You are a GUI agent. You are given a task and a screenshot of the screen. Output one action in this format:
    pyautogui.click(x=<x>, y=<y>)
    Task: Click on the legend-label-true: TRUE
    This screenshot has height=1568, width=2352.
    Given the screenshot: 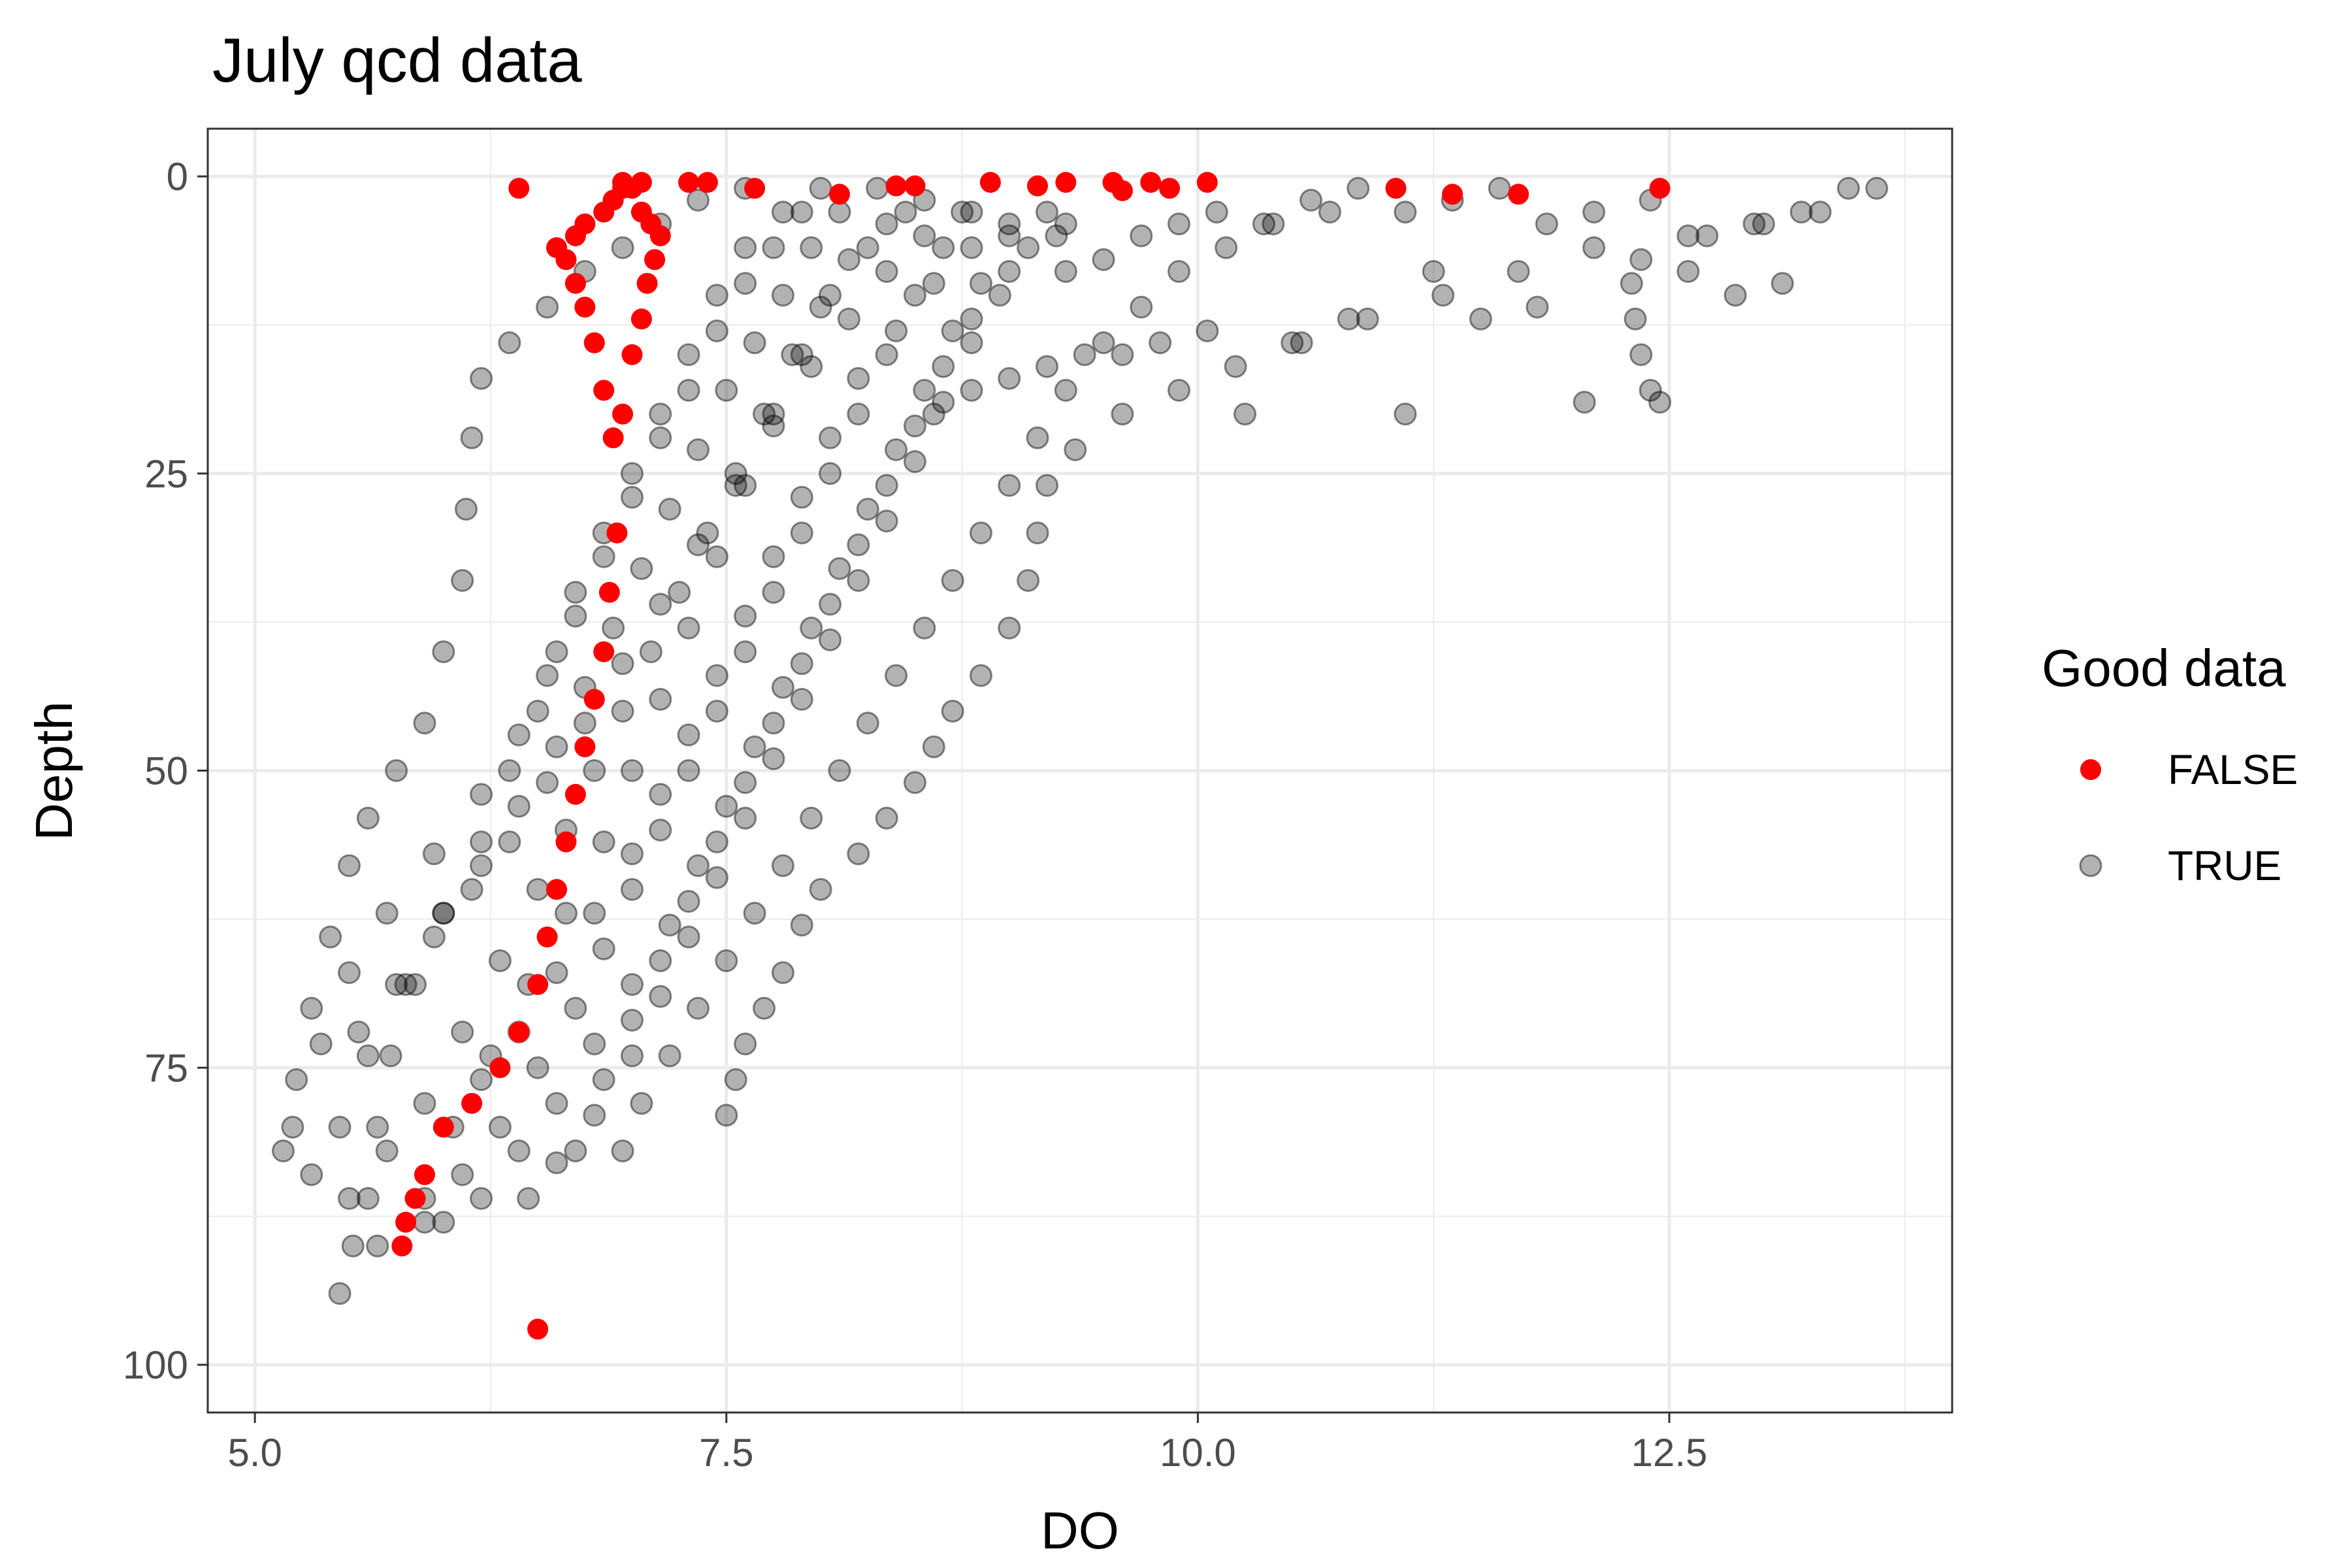 What is the action you would take?
    pyautogui.click(x=2224, y=865)
    